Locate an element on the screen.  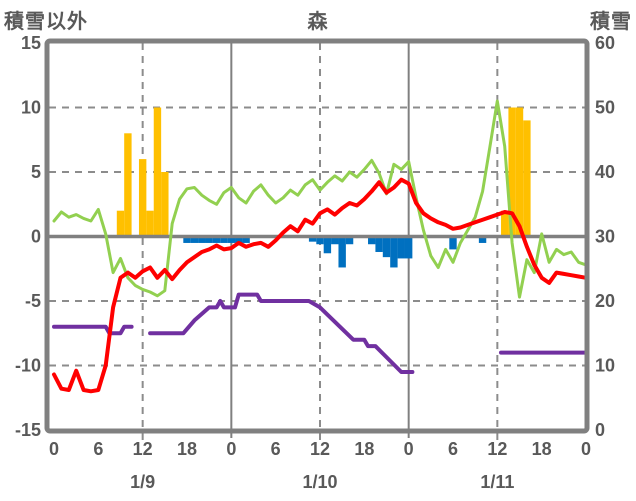
right-axis-tick-label: 60 is located at coordinates (605, 43).